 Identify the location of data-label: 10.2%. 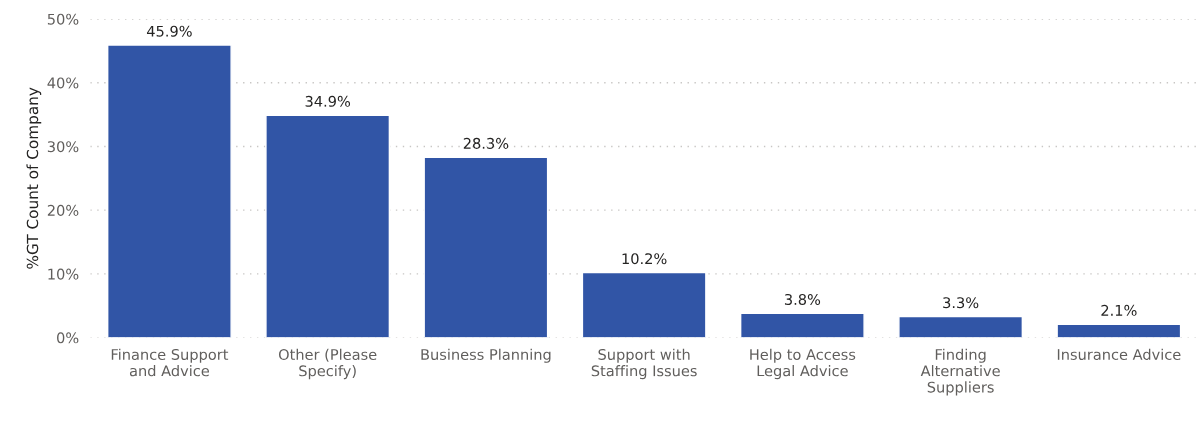
(644, 259).